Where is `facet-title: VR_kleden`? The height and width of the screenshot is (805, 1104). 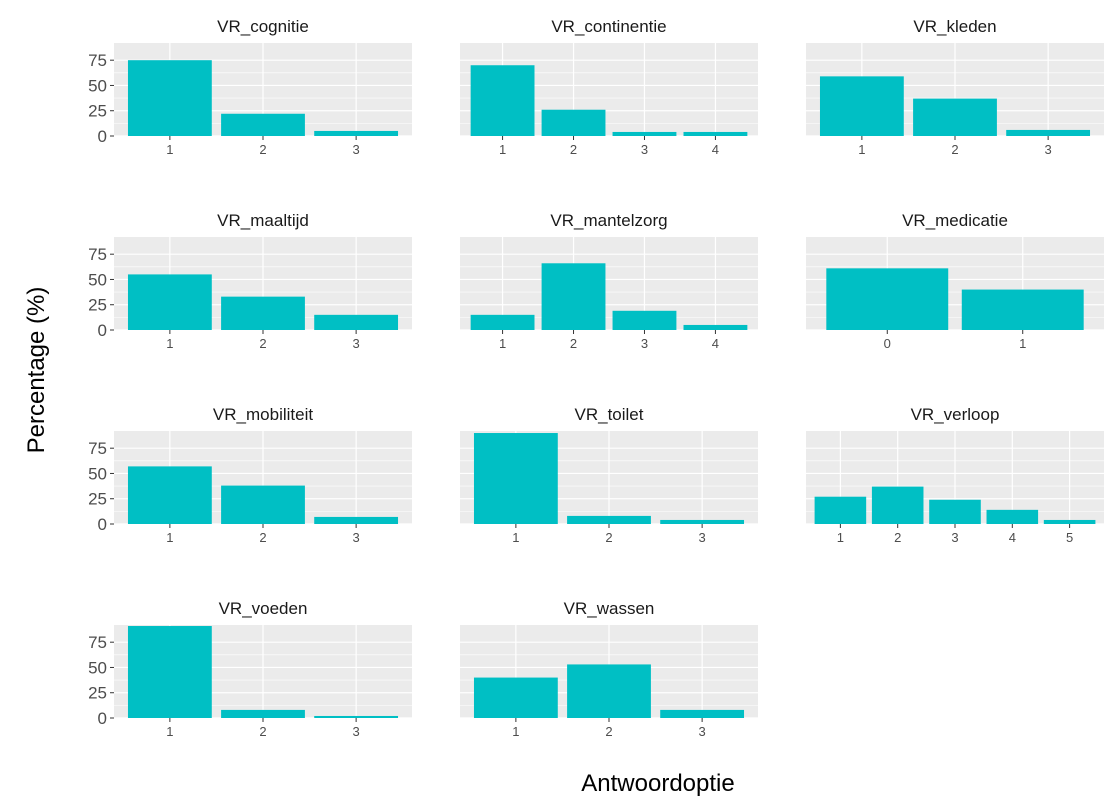 facet-title: VR_kleden is located at coordinates (954, 26).